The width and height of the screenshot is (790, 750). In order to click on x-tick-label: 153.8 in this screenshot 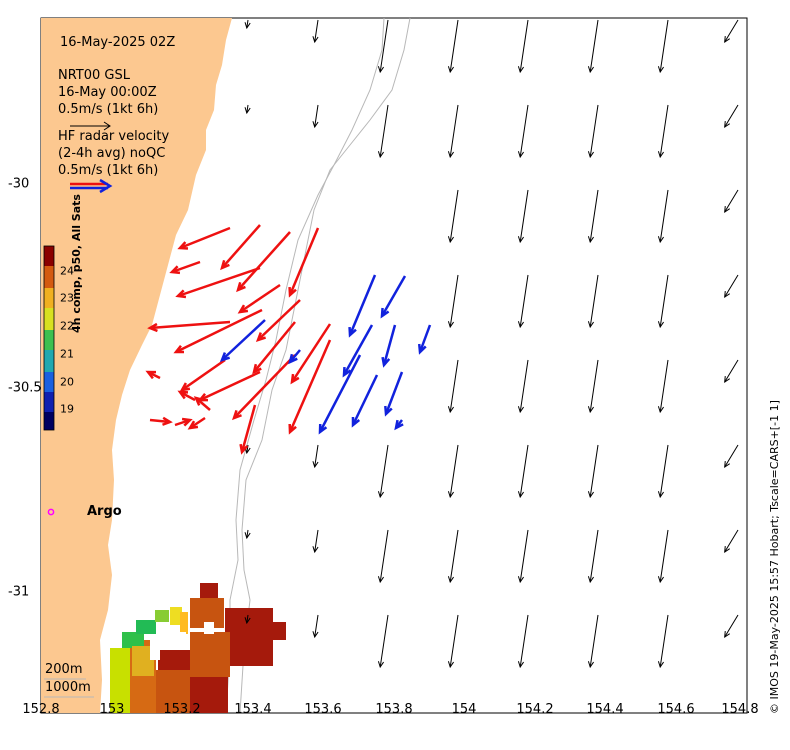, I will do `click(394, 709)`.